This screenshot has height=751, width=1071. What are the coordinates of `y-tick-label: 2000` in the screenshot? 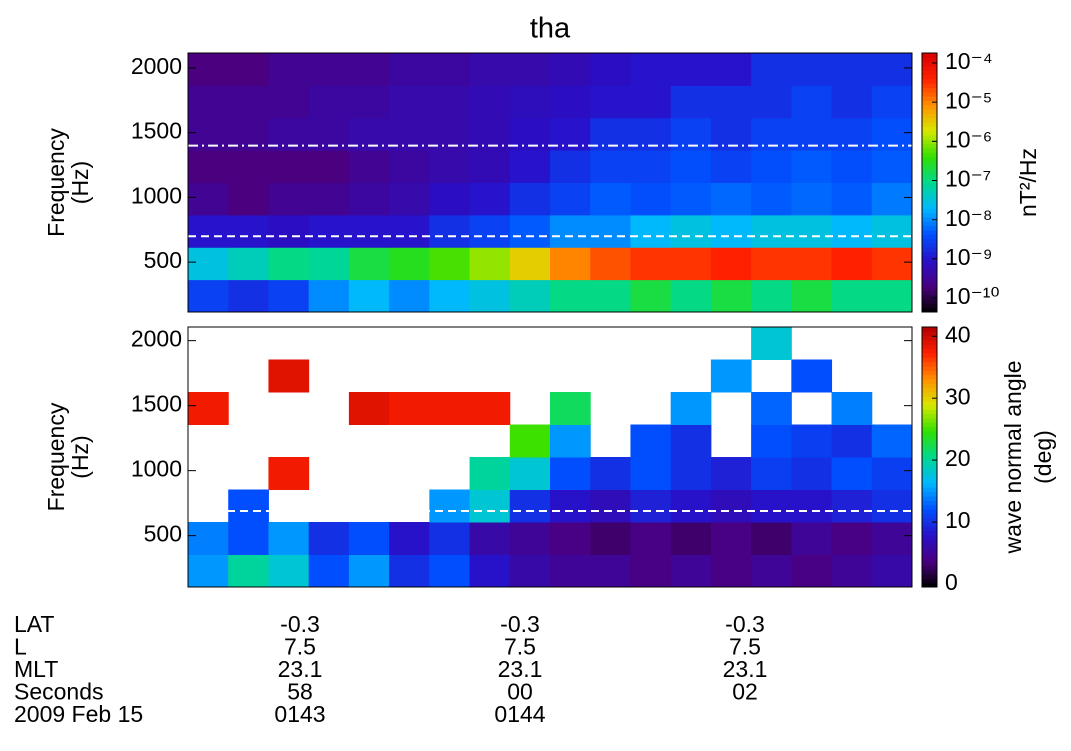 It's located at (156, 339).